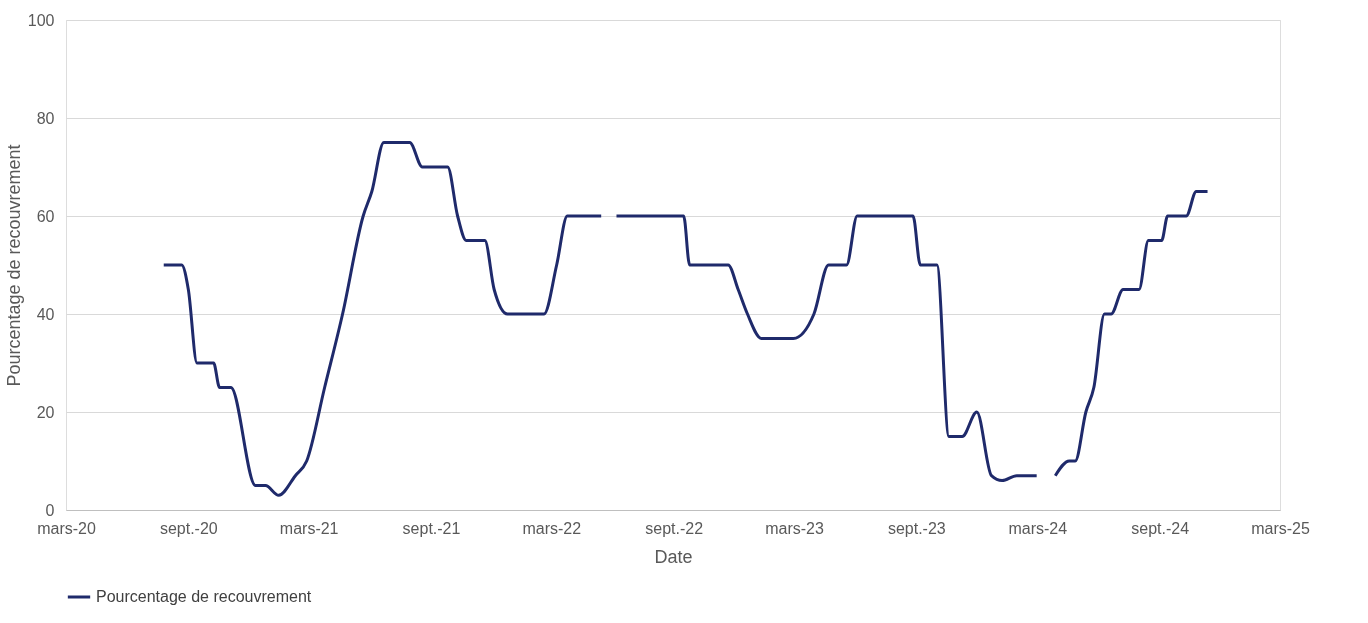 Image resolution: width=1368 pixels, height=623 pixels. I want to click on y-tick-label: 80, so click(45, 118).